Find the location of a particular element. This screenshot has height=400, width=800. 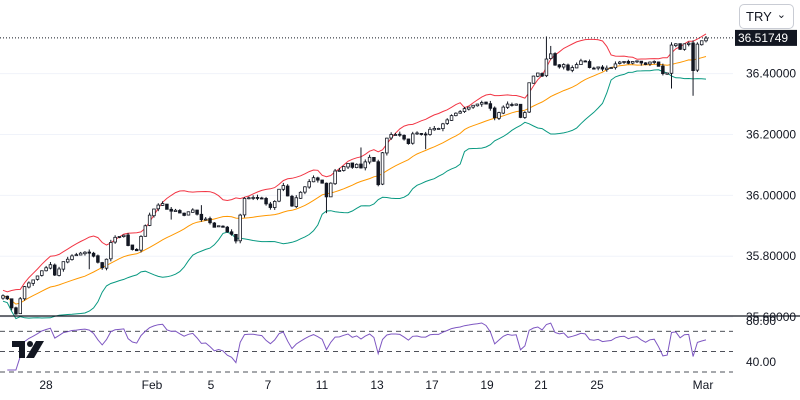

price-label: 36.51749 is located at coordinates (763, 38).